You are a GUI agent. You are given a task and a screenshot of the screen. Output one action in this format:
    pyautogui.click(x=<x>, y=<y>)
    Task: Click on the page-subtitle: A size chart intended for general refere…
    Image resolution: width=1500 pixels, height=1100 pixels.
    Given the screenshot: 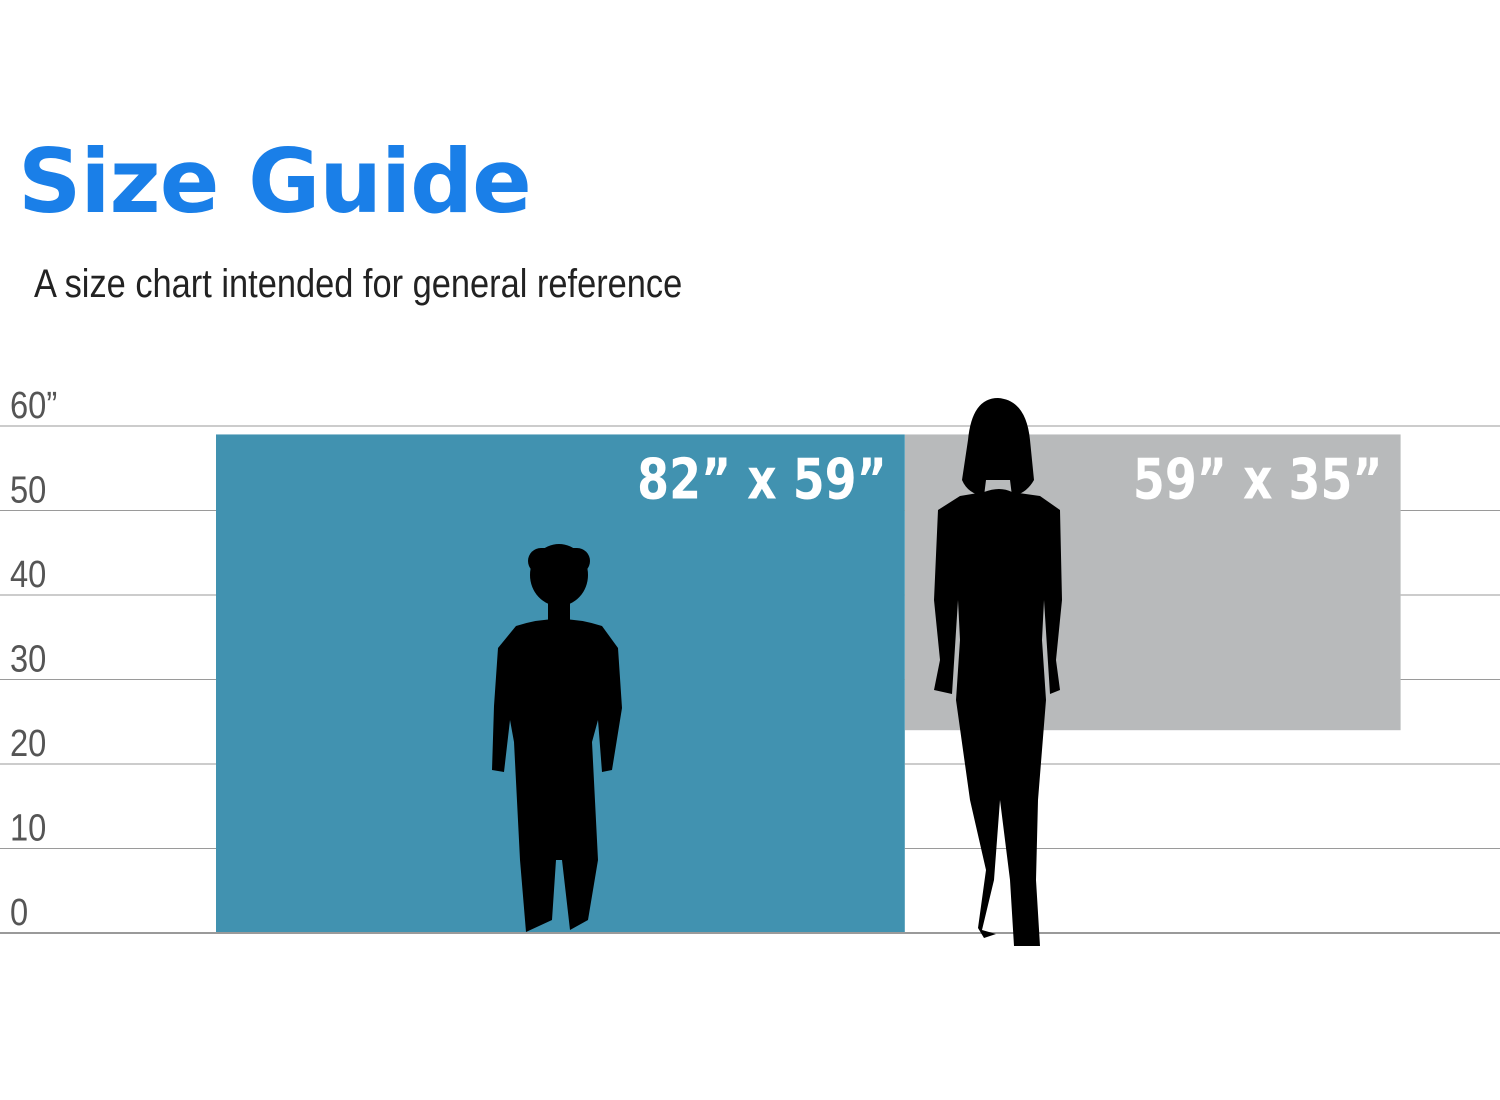 What is the action you would take?
    pyautogui.click(x=358, y=284)
    